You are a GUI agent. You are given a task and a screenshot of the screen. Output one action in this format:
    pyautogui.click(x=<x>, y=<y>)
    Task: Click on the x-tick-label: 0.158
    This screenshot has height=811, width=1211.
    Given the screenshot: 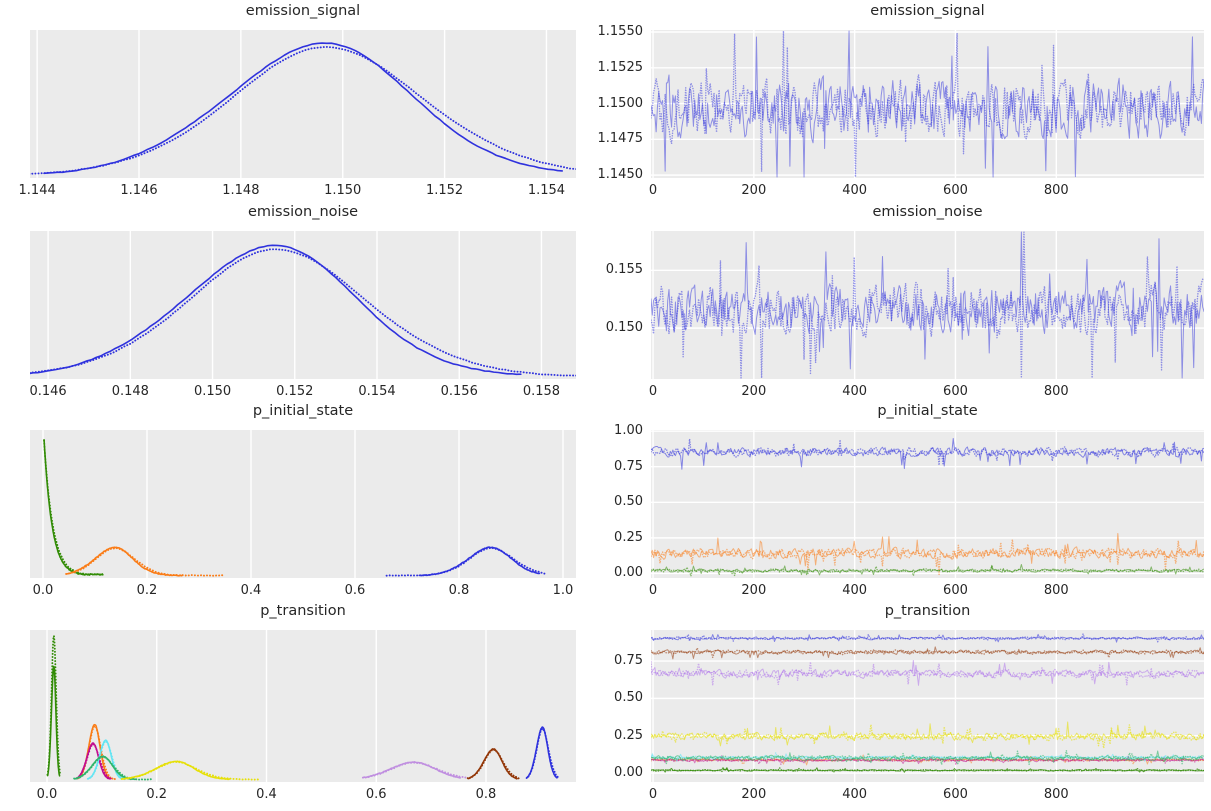 What is the action you would take?
    pyautogui.click(x=541, y=391)
    